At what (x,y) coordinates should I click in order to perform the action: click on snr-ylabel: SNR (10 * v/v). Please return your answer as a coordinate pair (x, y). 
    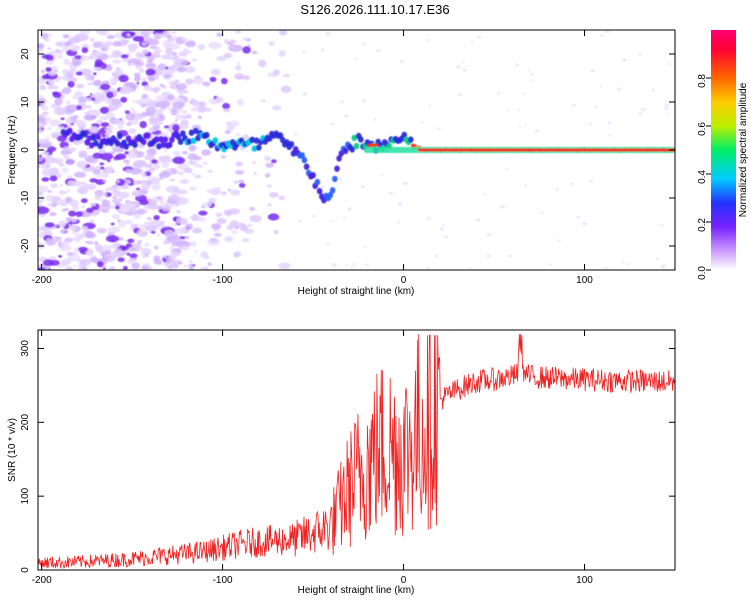
    Looking at the image, I should click on (12, 450).